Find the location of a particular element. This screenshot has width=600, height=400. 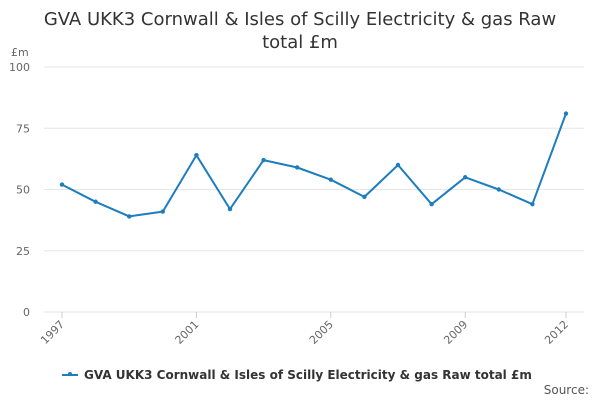

x-tick-label: 2009 is located at coordinates (455, 332).